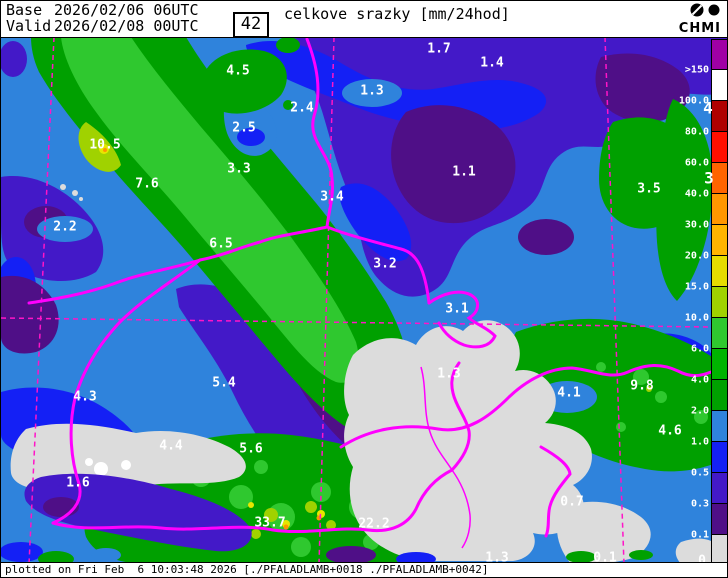 This screenshot has width=728, height=578. Describe the element at coordinates (696, 194) in the screenshot. I see `colorbar-tick-label: 40.0` at that location.